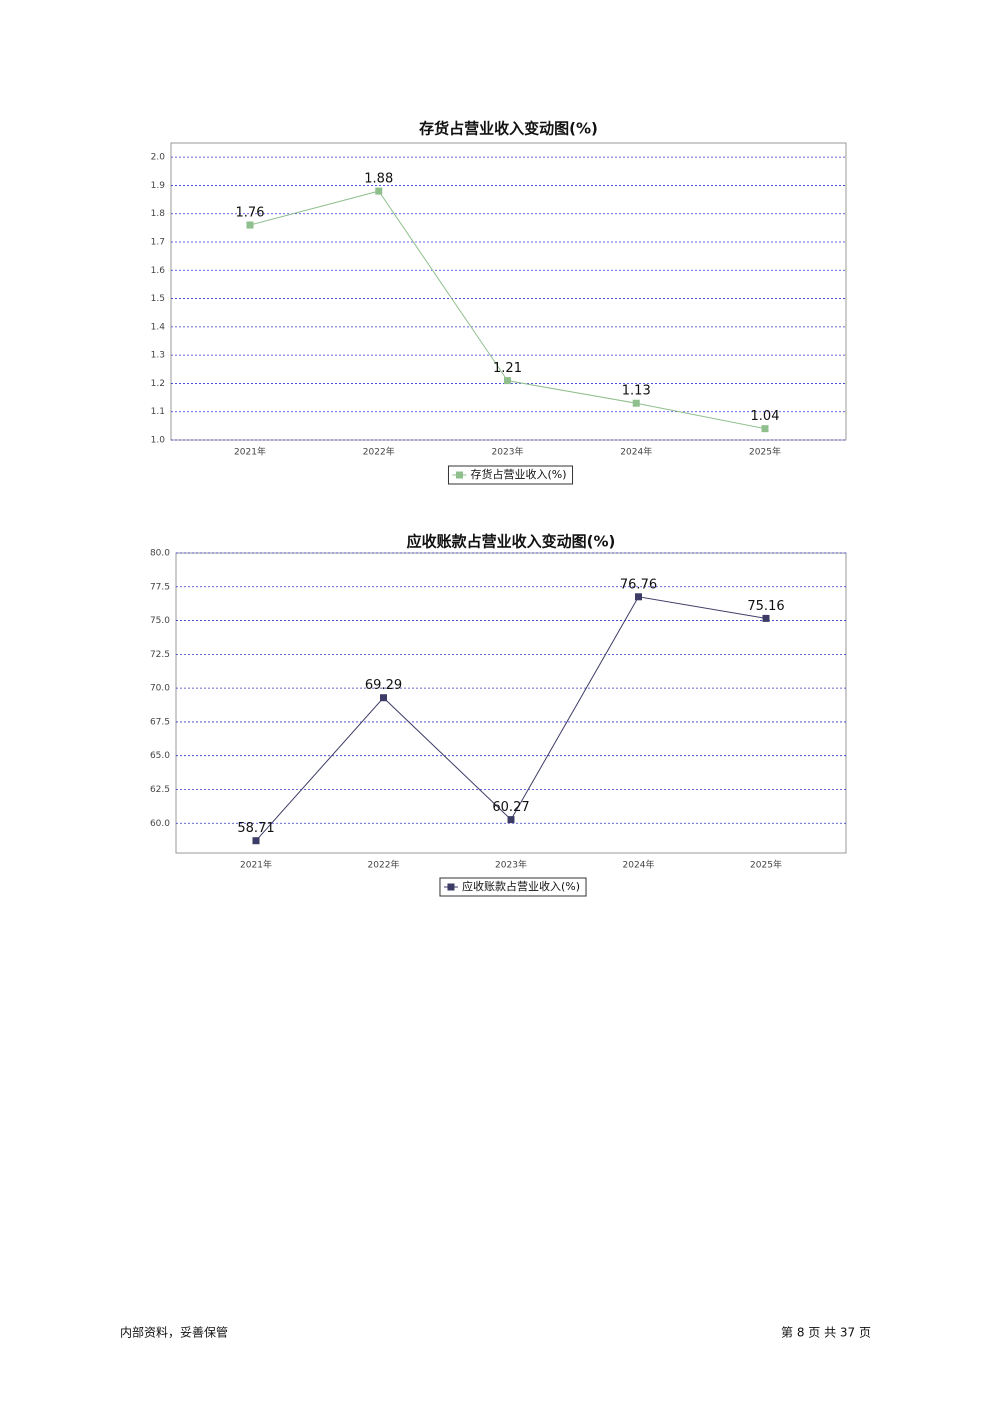 Image resolution: width=992 pixels, height=1407 pixels. I want to click on value-label: 76.76, so click(638, 584).